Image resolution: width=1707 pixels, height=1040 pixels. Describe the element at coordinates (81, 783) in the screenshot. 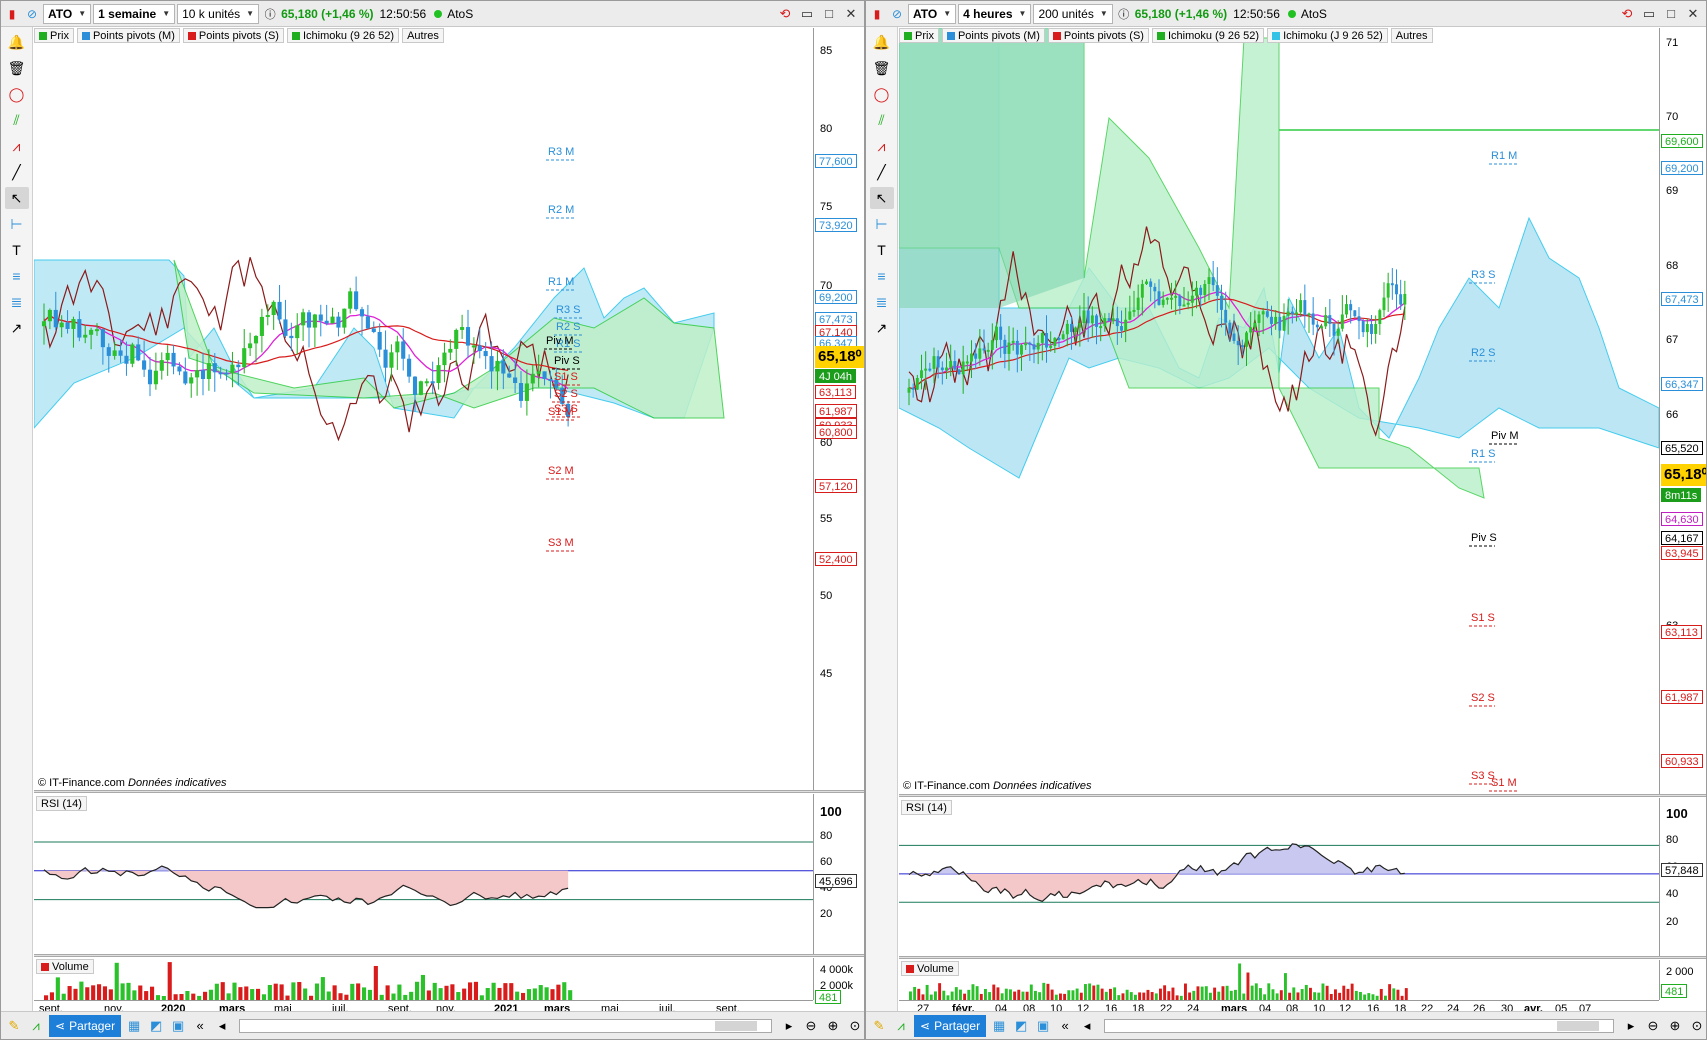

I see `credit-text: © IT-Finance.com` at that location.